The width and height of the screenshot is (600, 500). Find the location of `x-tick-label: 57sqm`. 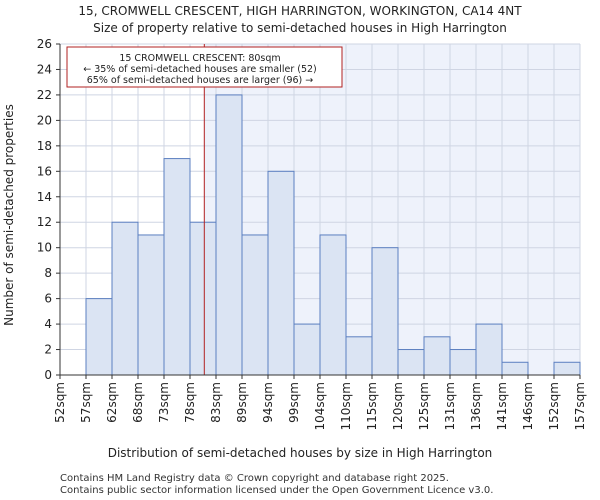

x-tick-label: 57sqm is located at coordinates (86, 402).